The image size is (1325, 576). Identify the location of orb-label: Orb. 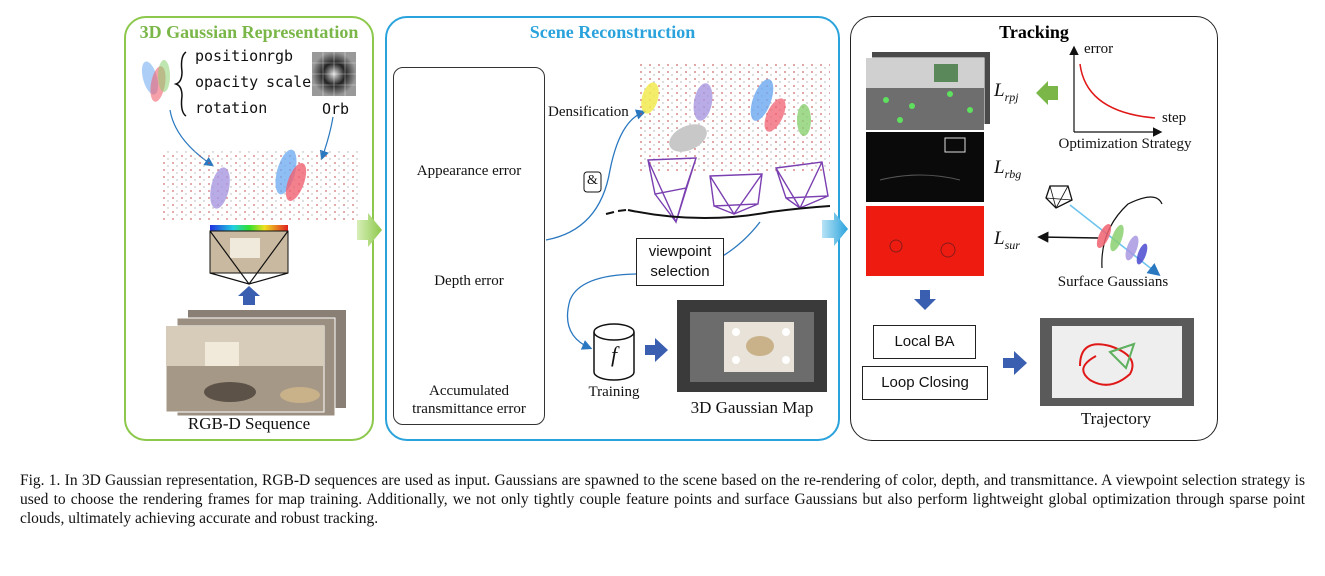
(336, 109).